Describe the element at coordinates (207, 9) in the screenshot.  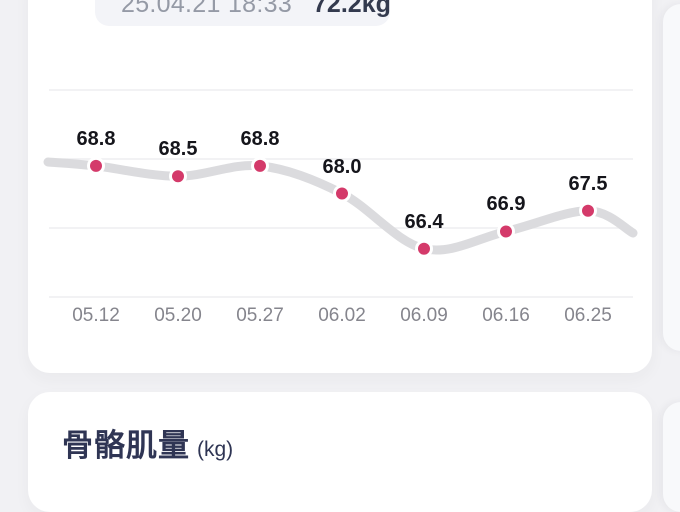
I see `measurement-datetime: 25.04.21 18:33` at that location.